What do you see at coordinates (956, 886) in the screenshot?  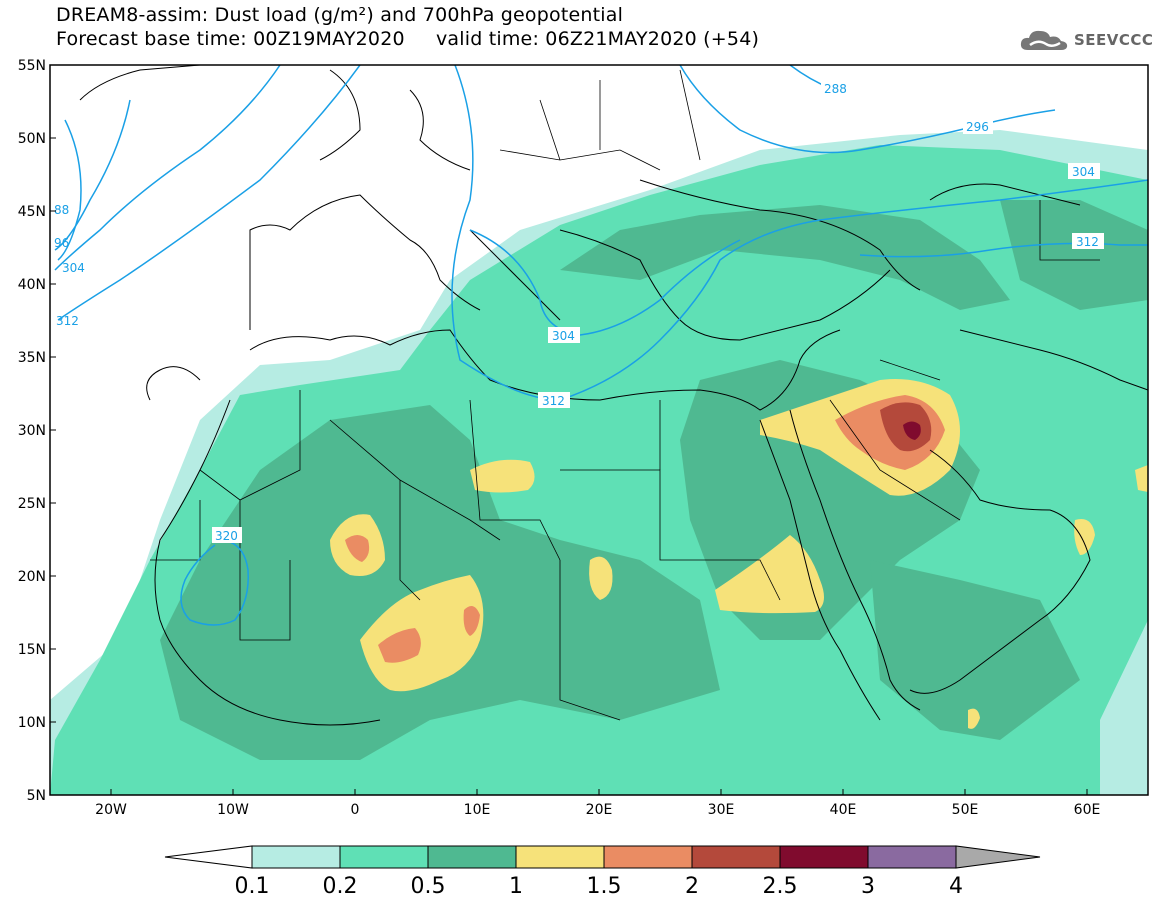 I see `colorbar-label: 4` at bounding box center [956, 886].